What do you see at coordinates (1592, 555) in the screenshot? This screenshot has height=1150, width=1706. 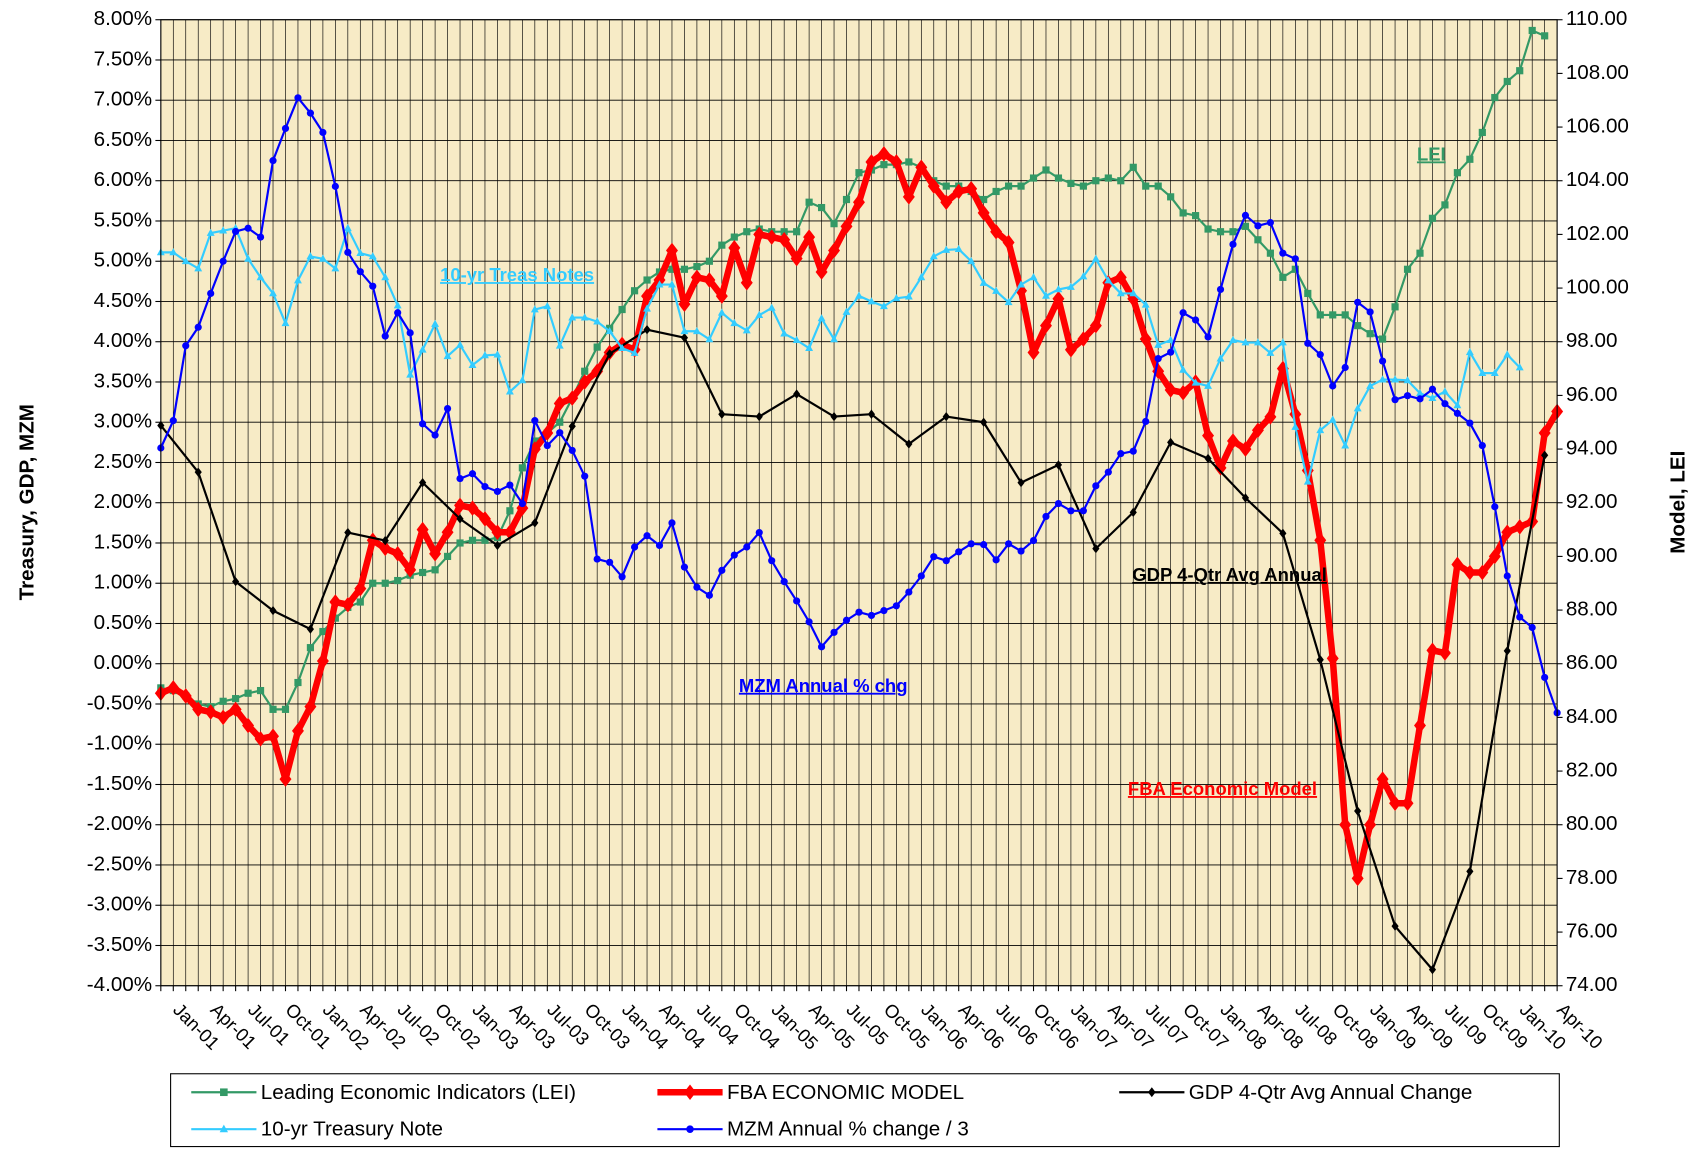 I see `y2-tick-label: 90.00` at bounding box center [1592, 555].